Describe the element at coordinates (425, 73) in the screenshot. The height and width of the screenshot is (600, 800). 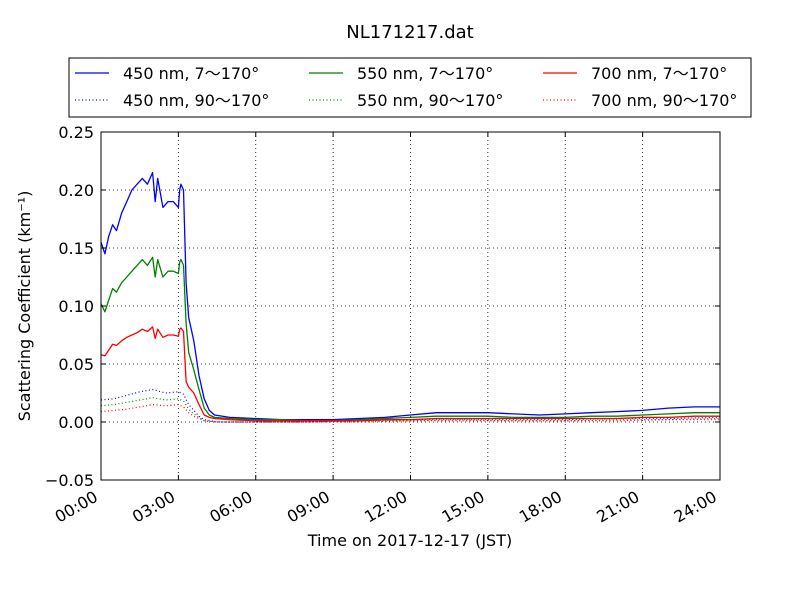
I see `legend-label: 550 nm, 7～170°` at that location.